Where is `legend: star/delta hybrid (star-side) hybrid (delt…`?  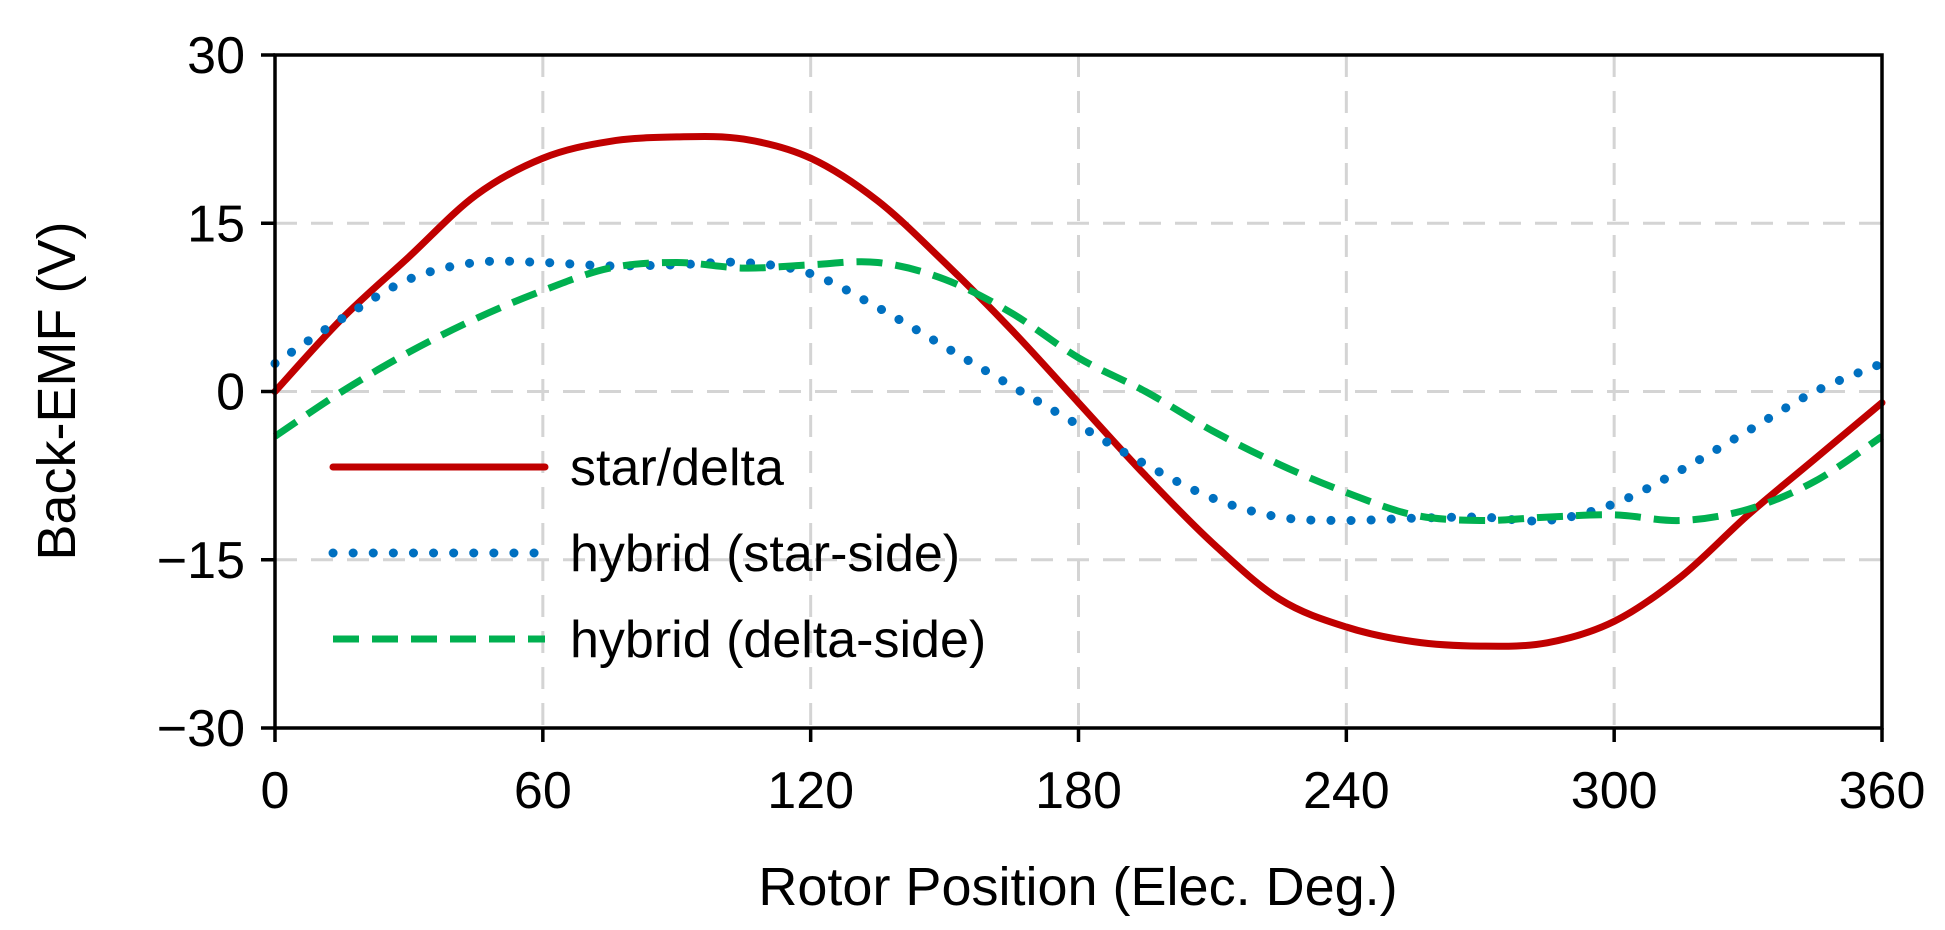 legend: star/delta hybrid (star-side) hybrid (delt… is located at coordinates (657, 554).